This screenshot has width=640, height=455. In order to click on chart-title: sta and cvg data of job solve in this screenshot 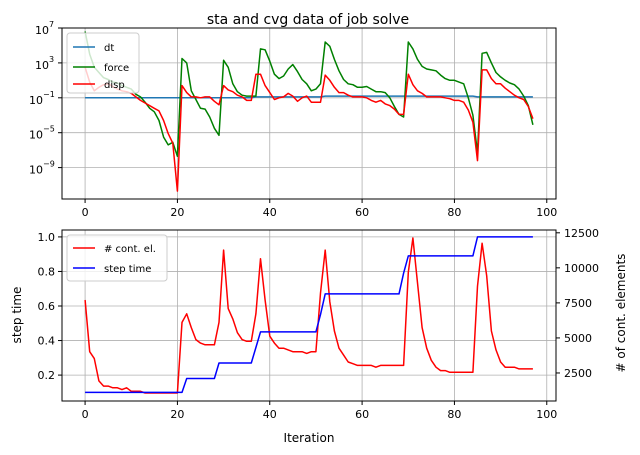, I will do `click(308, 20)`.